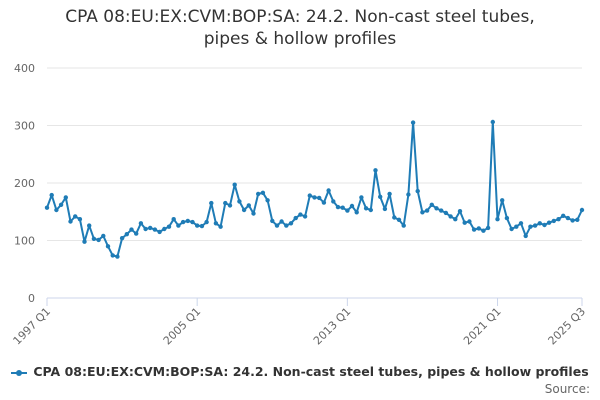  What do you see at coordinates (332, 326) in the screenshot?
I see `x-tick-label-2: 2013 Q1` at bounding box center [332, 326].